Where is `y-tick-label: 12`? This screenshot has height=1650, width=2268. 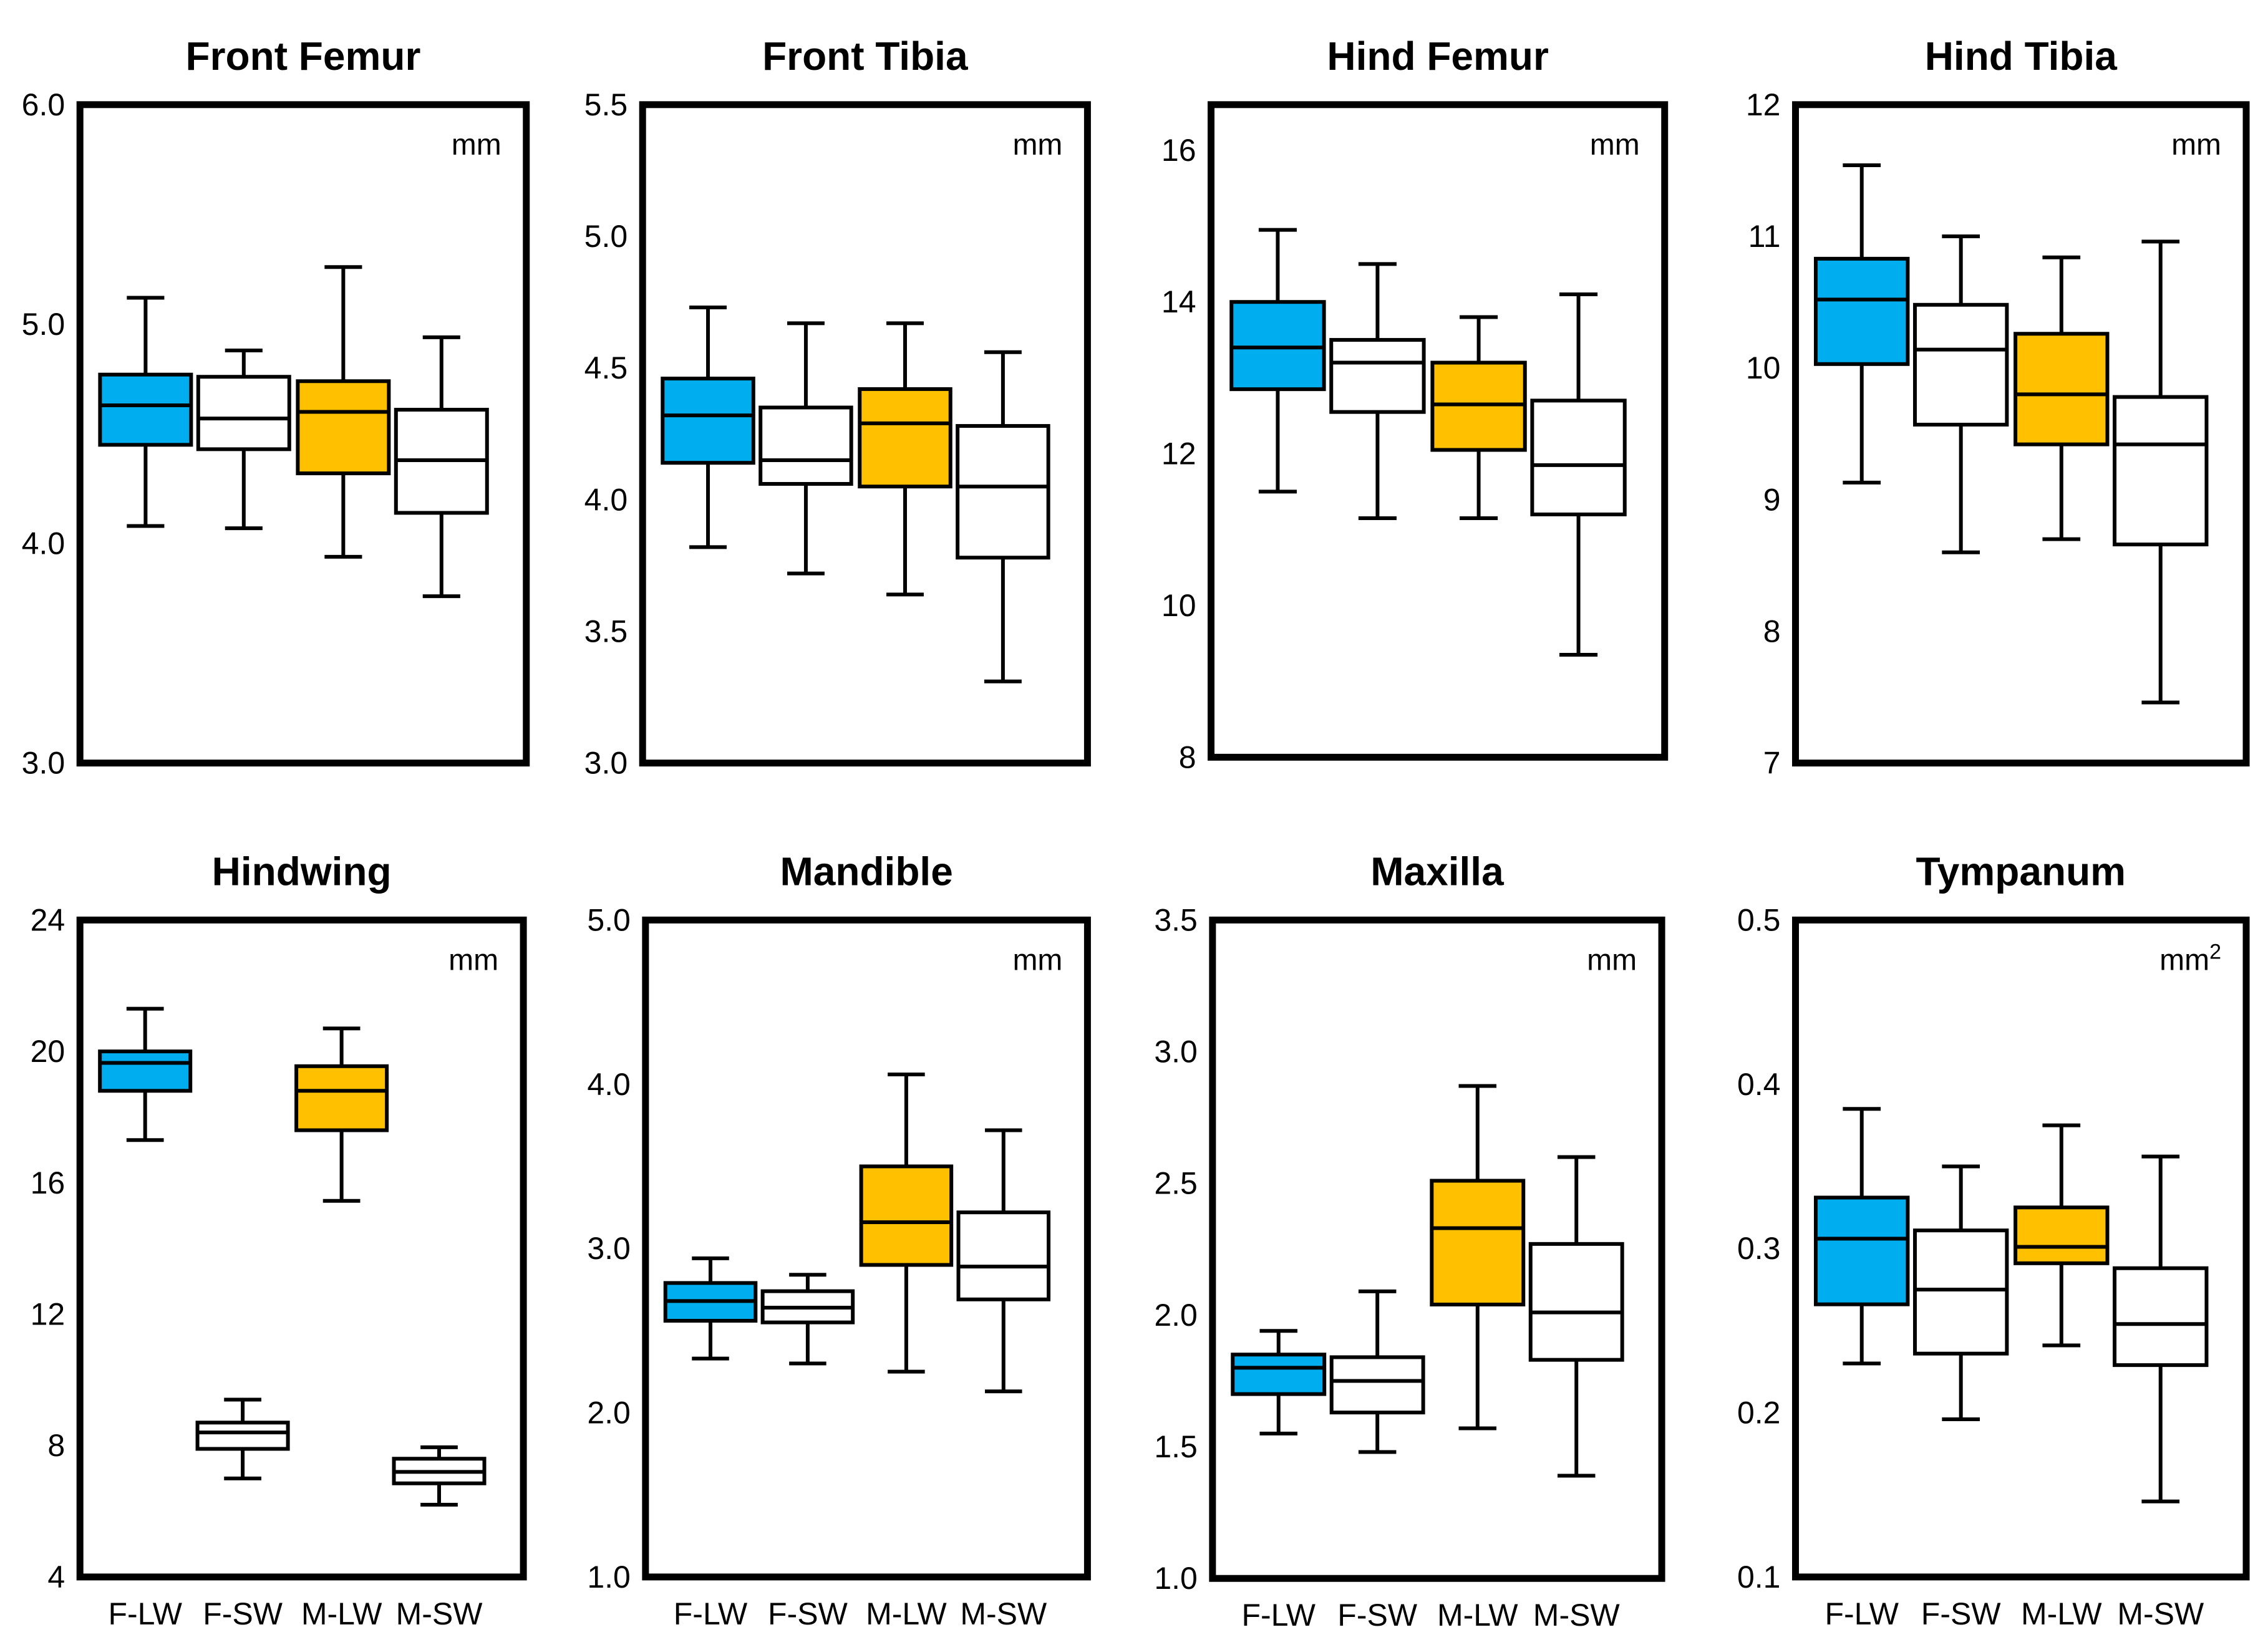 y-tick-label: 12 is located at coordinates (1178, 454).